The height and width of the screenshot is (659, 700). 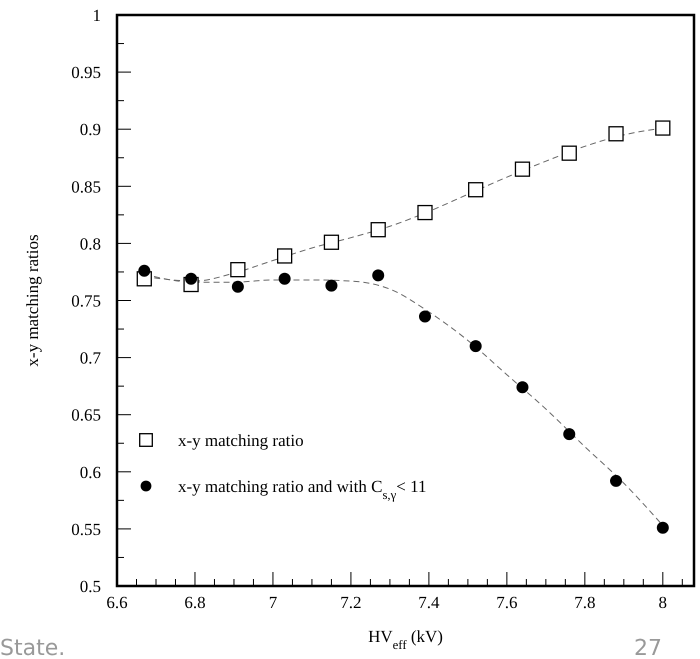 I want to click on y-tick-label: 0.5, so click(x=90, y=586).